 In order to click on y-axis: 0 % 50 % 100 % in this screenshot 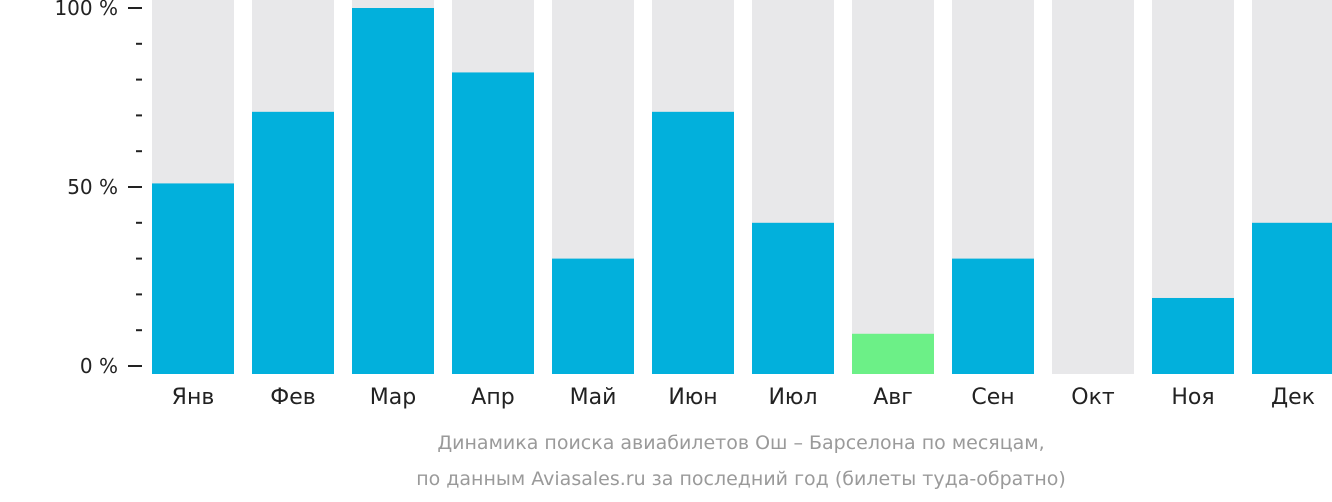, I will do `click(98, 189)`.